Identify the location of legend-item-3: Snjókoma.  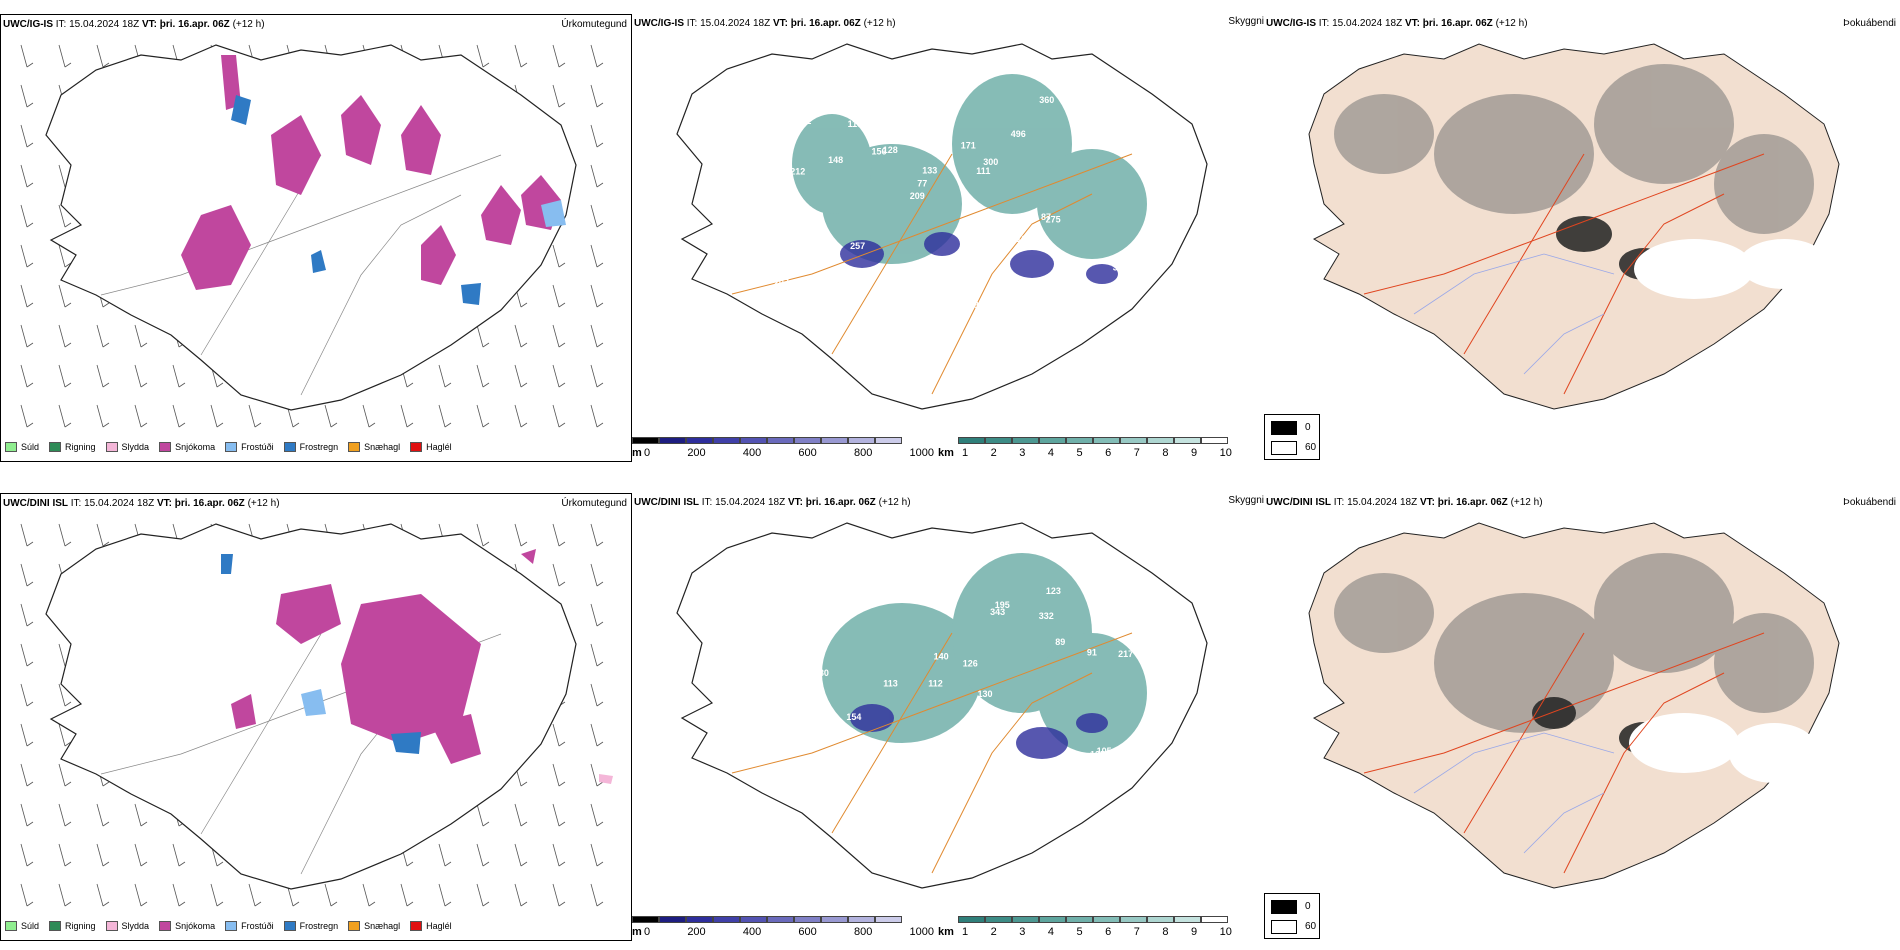
(187, 926).